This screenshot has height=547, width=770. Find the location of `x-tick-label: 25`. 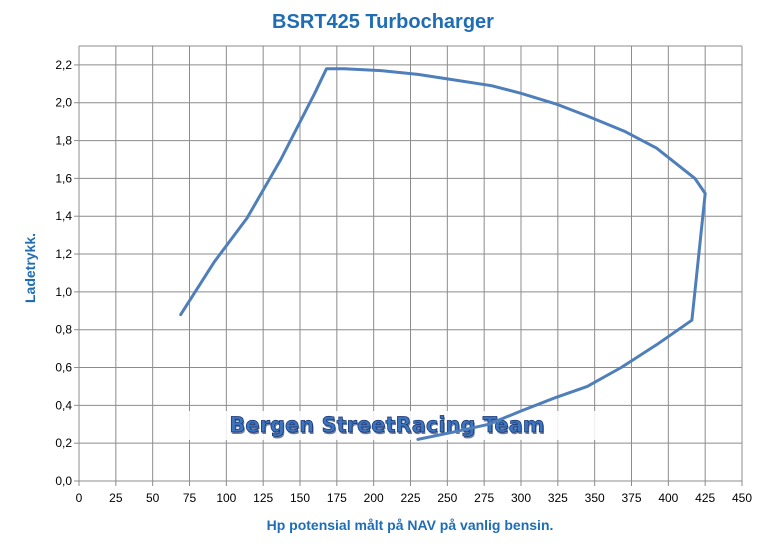

x-tick-label: 25 is located at coordinates (116, 498).